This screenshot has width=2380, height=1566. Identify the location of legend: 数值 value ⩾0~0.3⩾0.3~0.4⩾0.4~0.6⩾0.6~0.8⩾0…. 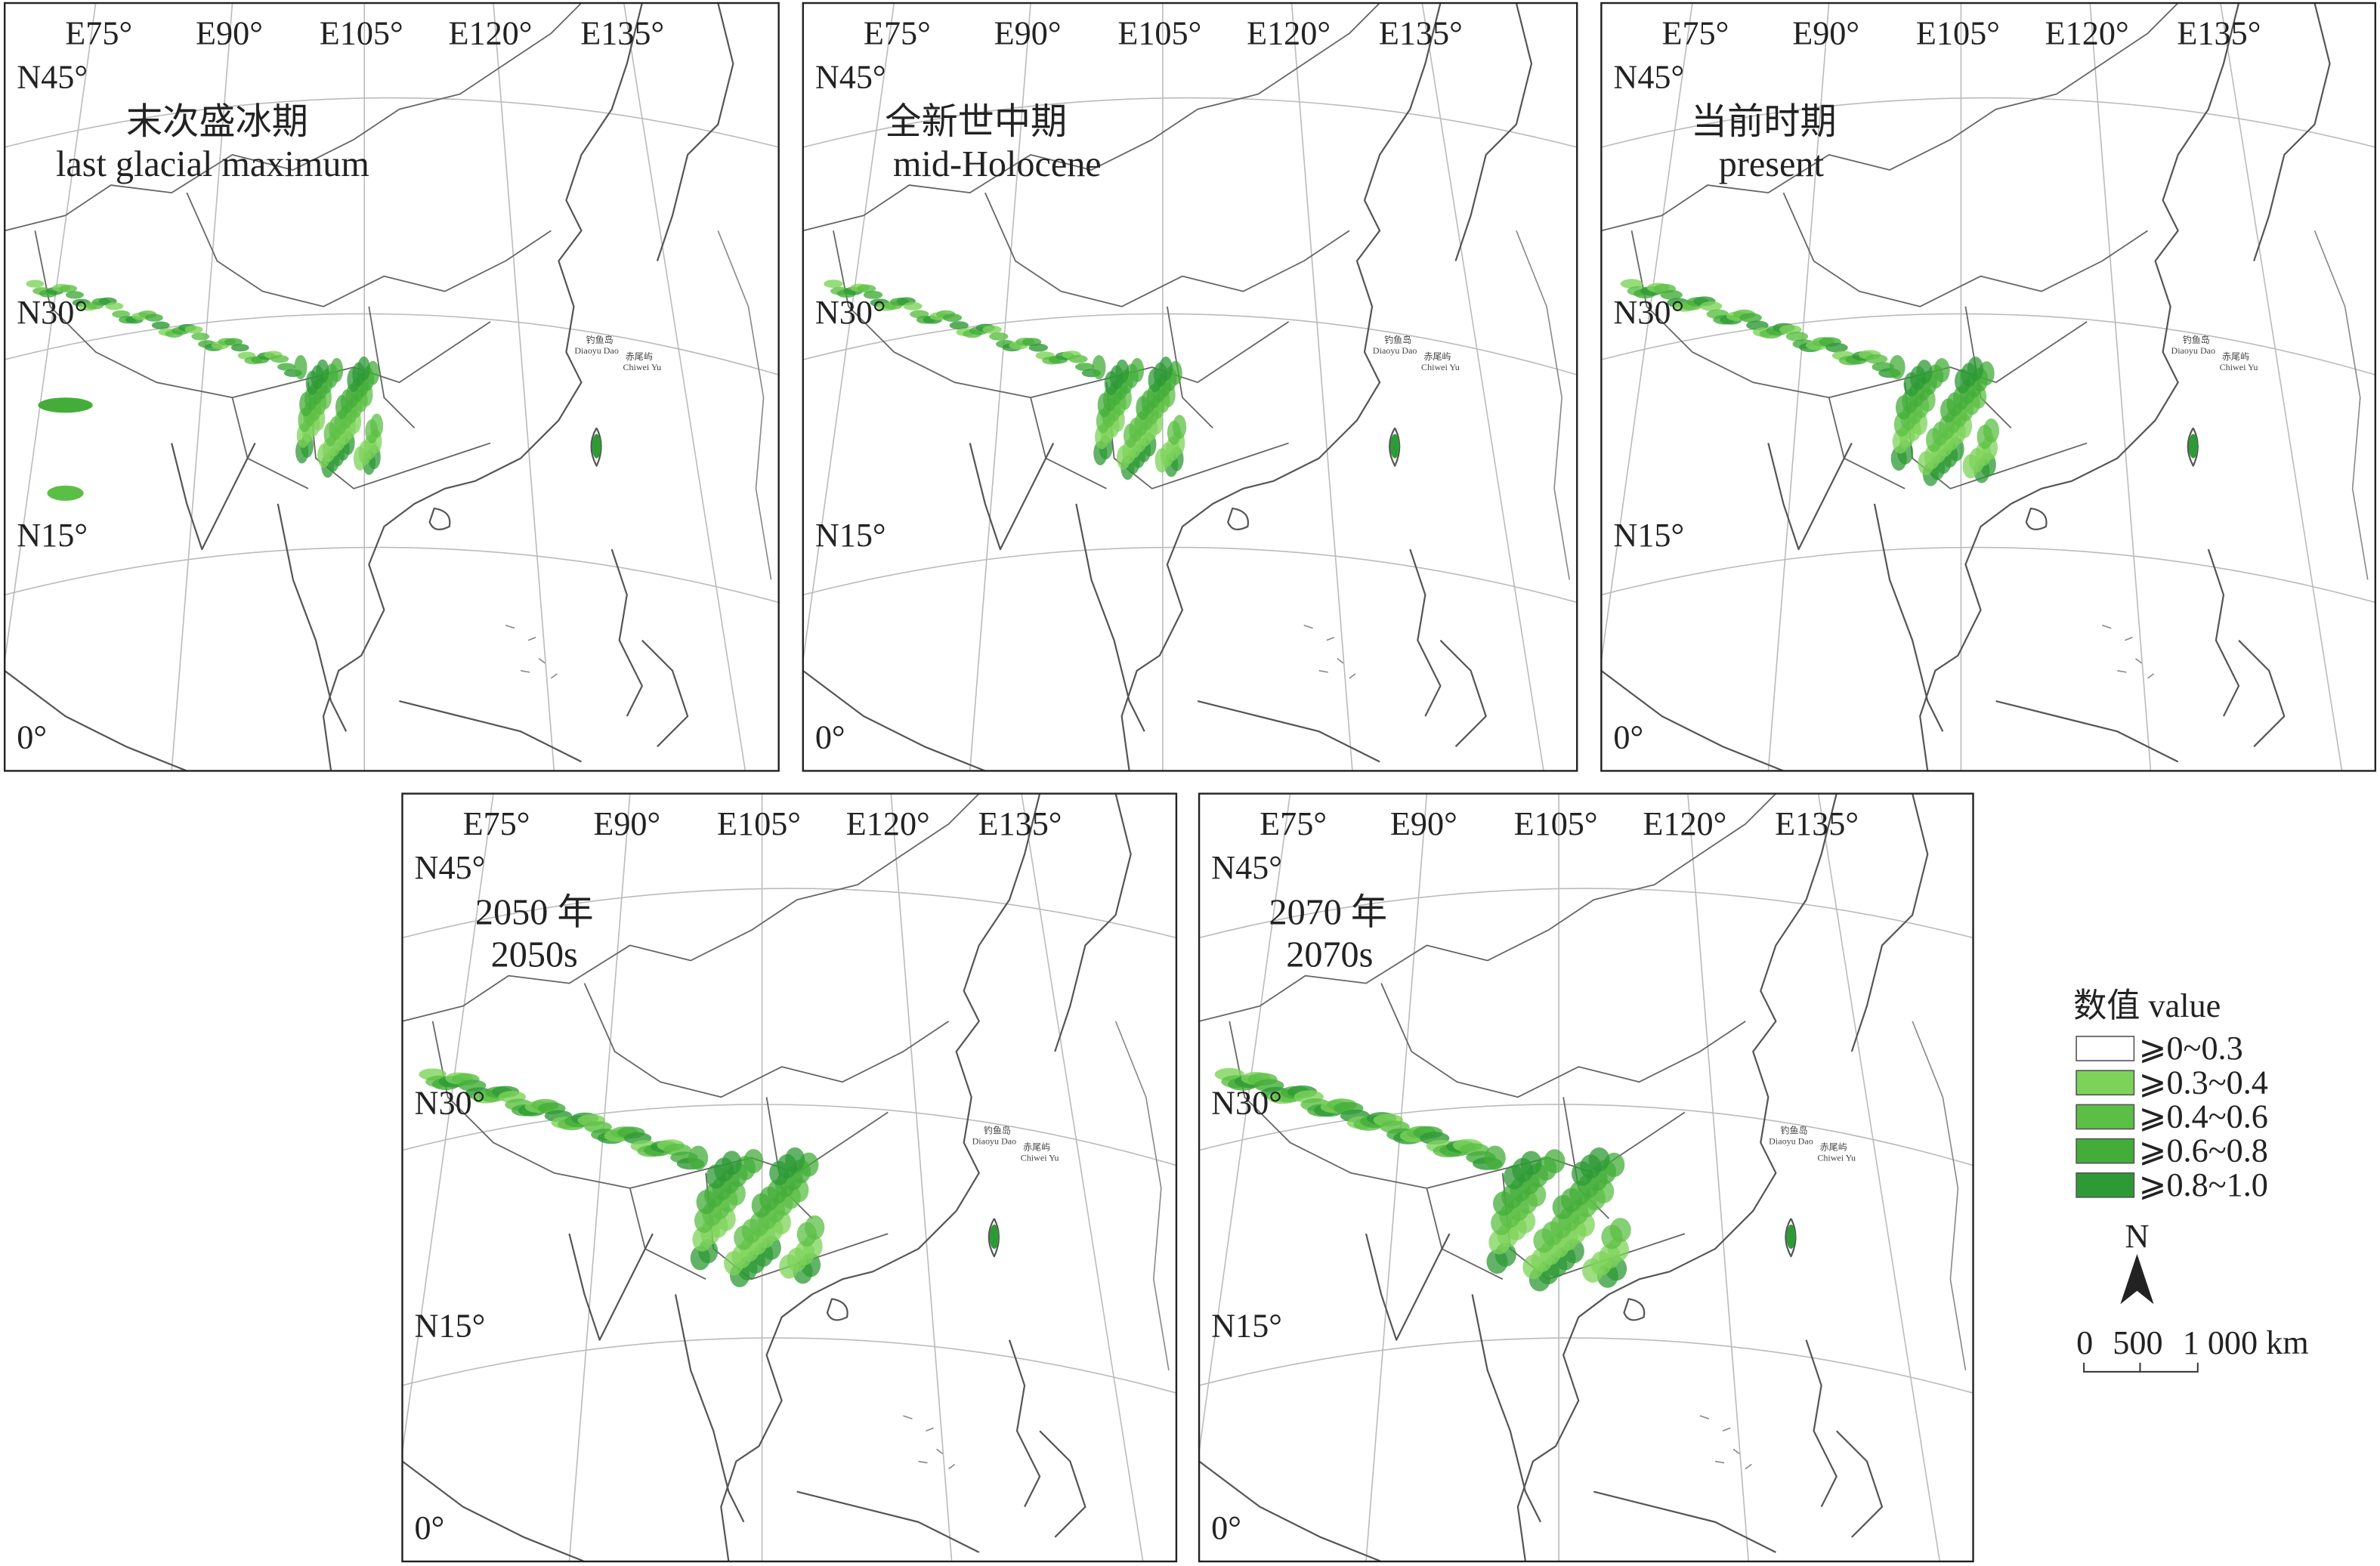
(2191, 1180).